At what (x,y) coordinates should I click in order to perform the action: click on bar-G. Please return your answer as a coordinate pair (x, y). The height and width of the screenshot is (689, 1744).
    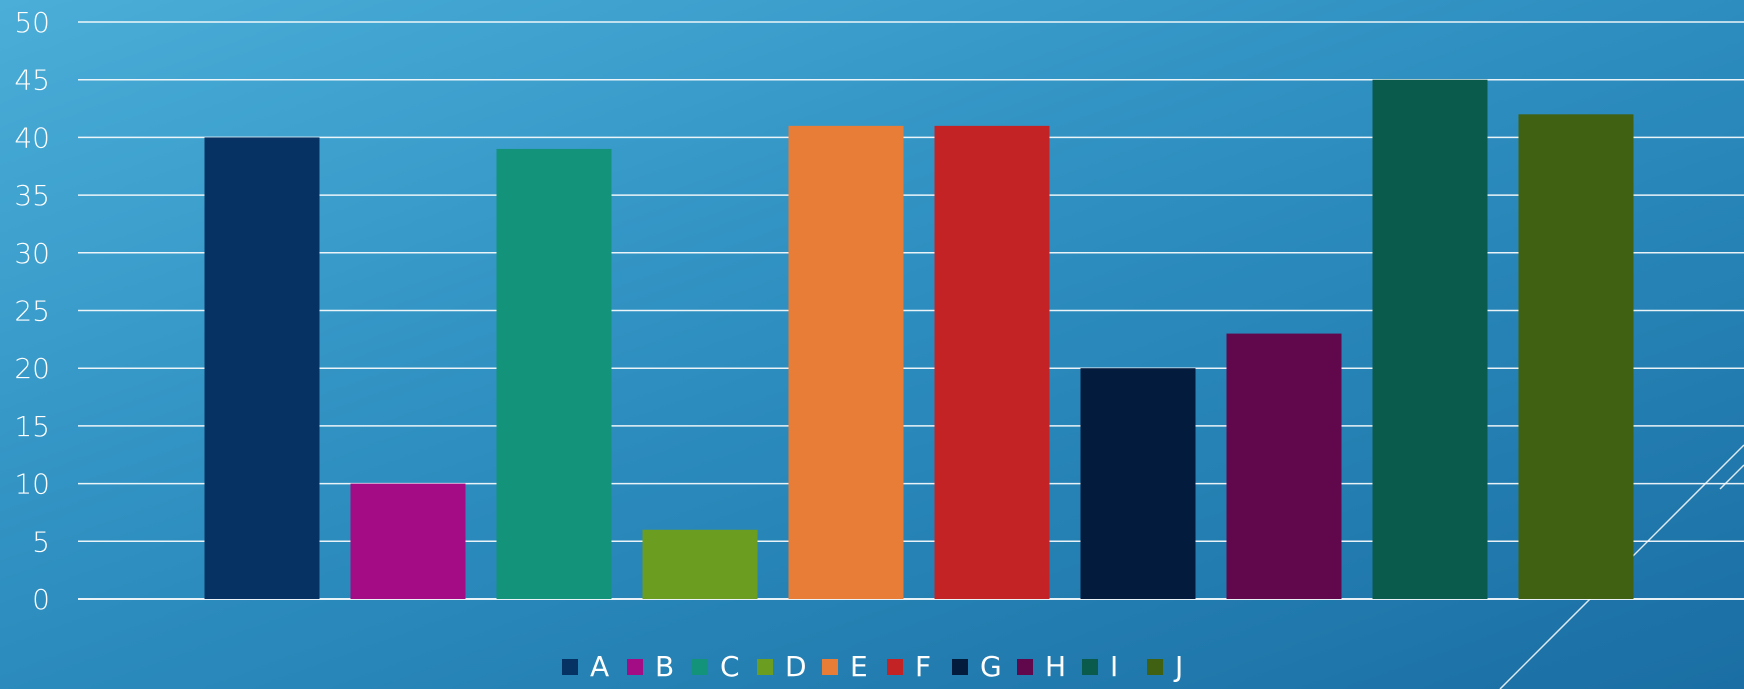
    Looking at the image, I should click on (1138, 483).